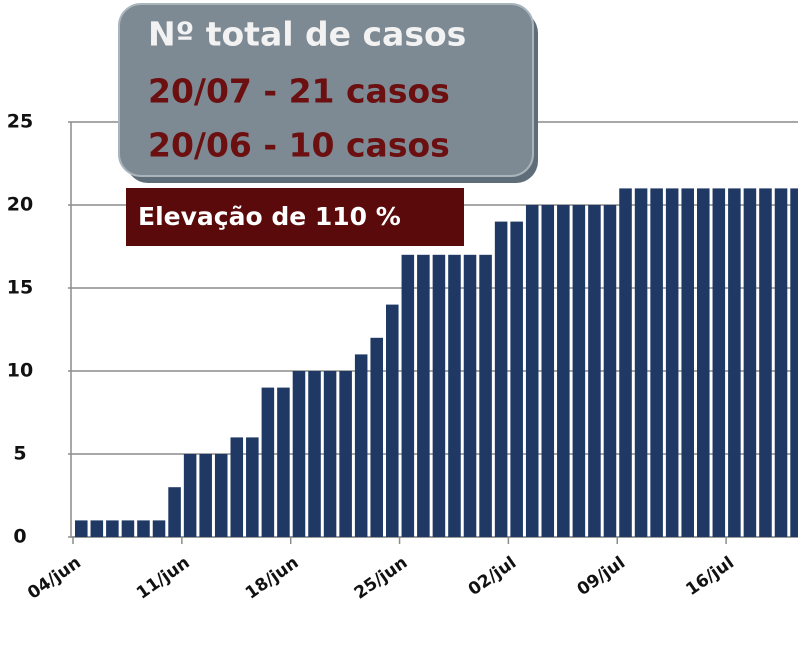 This screenshot has width=798, height=651. Describe the element at coordinates (20, 205) in the screenshot. I see `y-tick-label: 20` at that location.